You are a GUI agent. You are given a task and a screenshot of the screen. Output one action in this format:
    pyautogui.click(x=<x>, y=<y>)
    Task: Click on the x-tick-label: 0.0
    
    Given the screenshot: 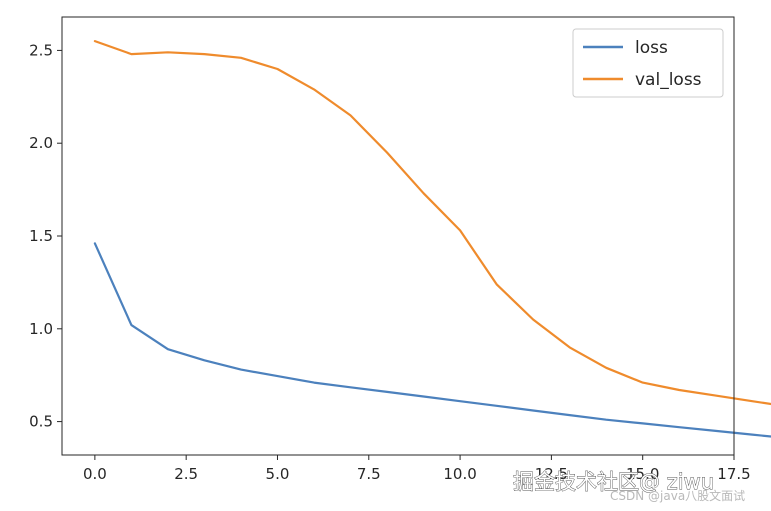 What is the action you would take?
    pyautogui.click(x=95, y=474)
    